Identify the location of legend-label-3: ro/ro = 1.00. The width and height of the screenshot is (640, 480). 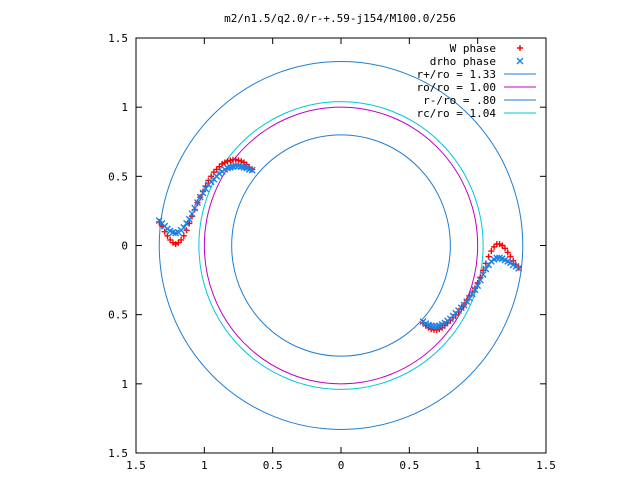
(456, 87).